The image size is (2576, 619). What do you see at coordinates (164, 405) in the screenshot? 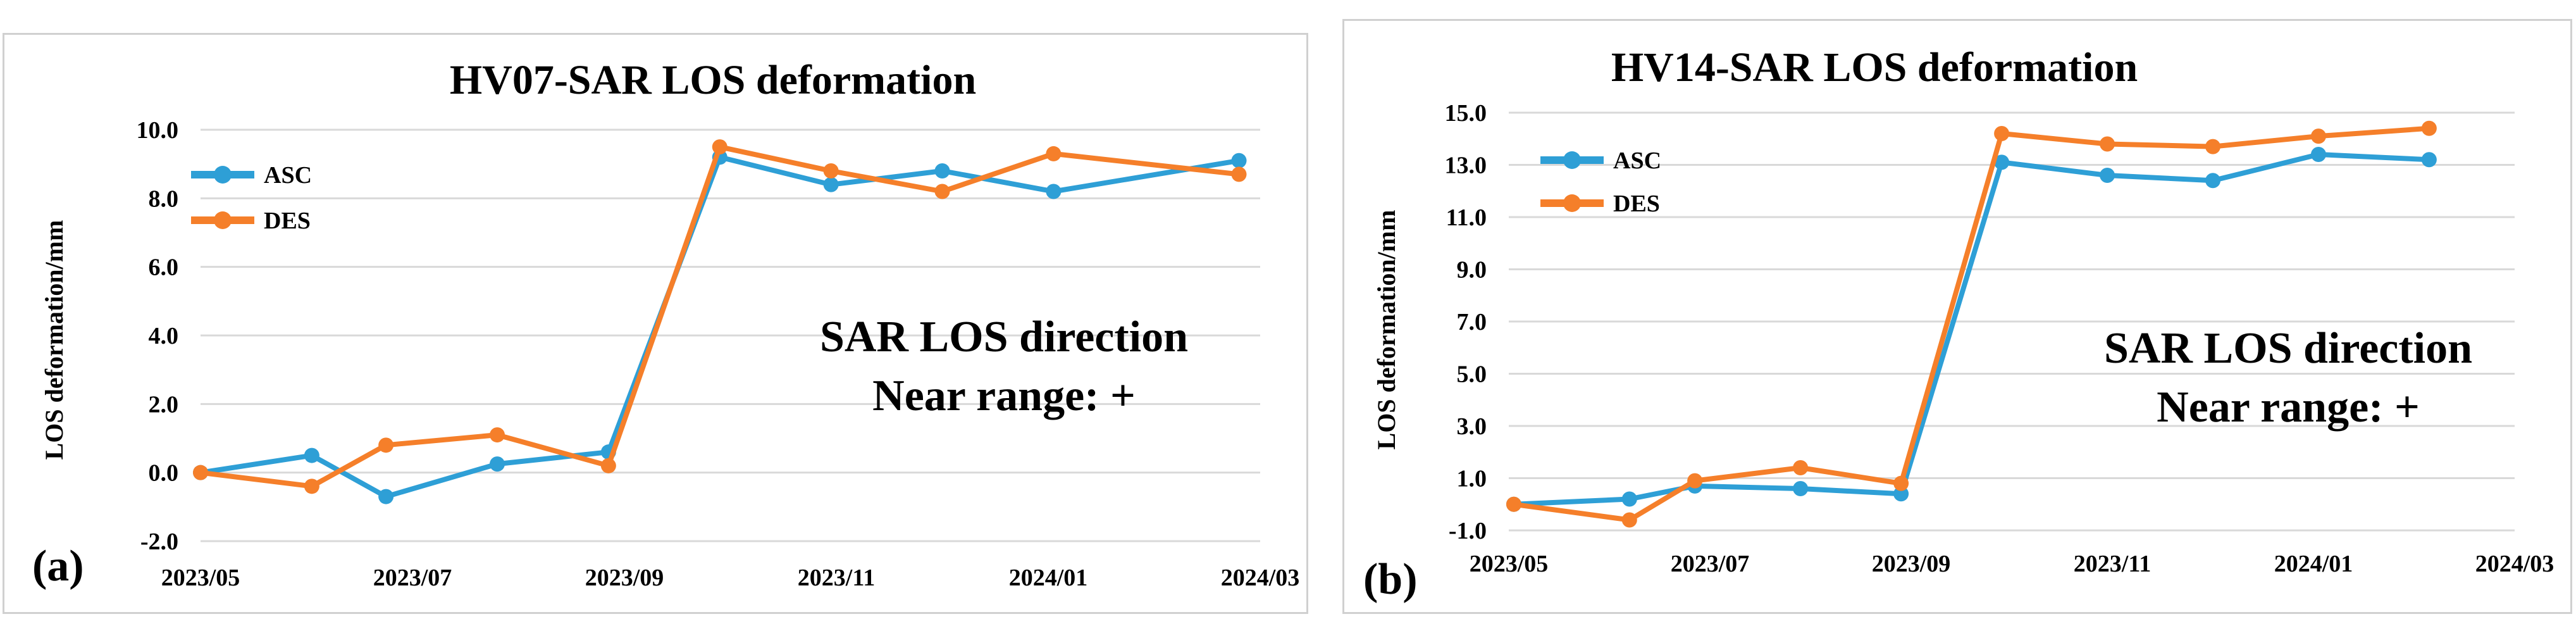
I see `y-tick-label: 2.0` at bounding box center [164, 405].